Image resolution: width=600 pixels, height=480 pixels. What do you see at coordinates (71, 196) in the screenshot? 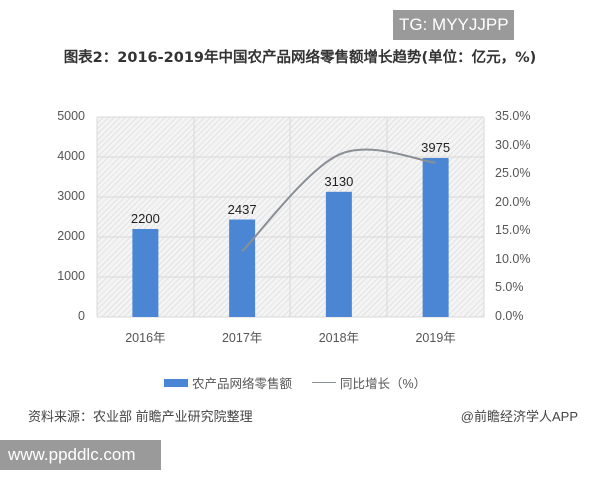
I see `left-axis-tick: 3000` at bounding box center [71, 196].